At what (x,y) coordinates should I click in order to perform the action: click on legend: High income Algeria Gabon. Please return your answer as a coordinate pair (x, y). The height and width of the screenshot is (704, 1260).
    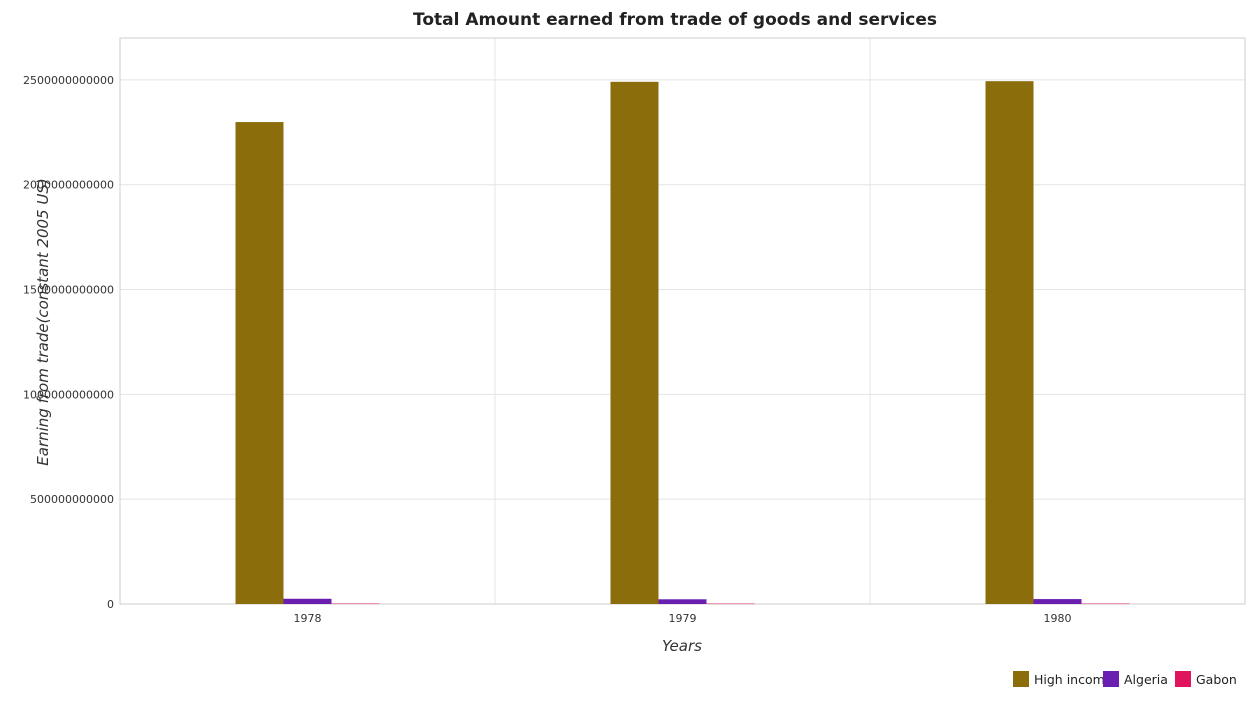
    Looking at the image, I should click on (1125, 679).